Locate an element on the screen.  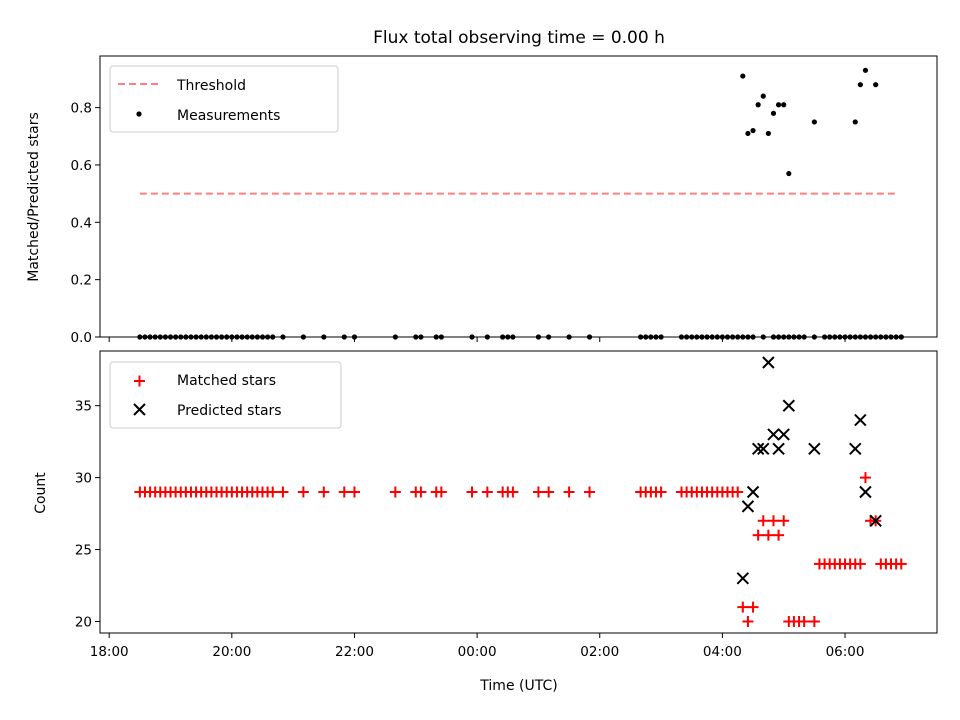
bottom-legend-box is located at coordinates (225, 395).